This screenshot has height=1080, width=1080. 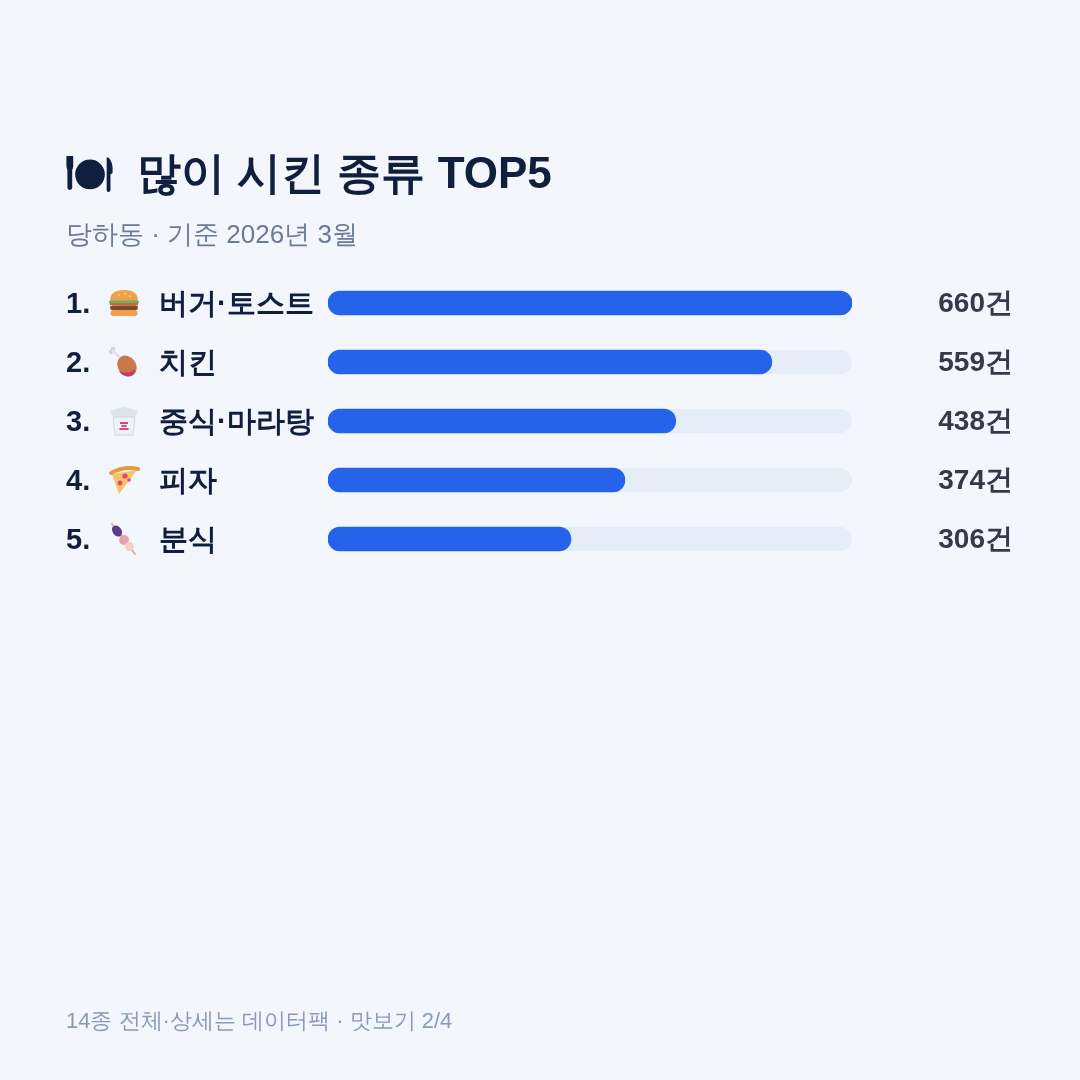 I want to click on chart-subtitle: 당하동 · 기준 2026년 3월, so click(x=212, y=234).